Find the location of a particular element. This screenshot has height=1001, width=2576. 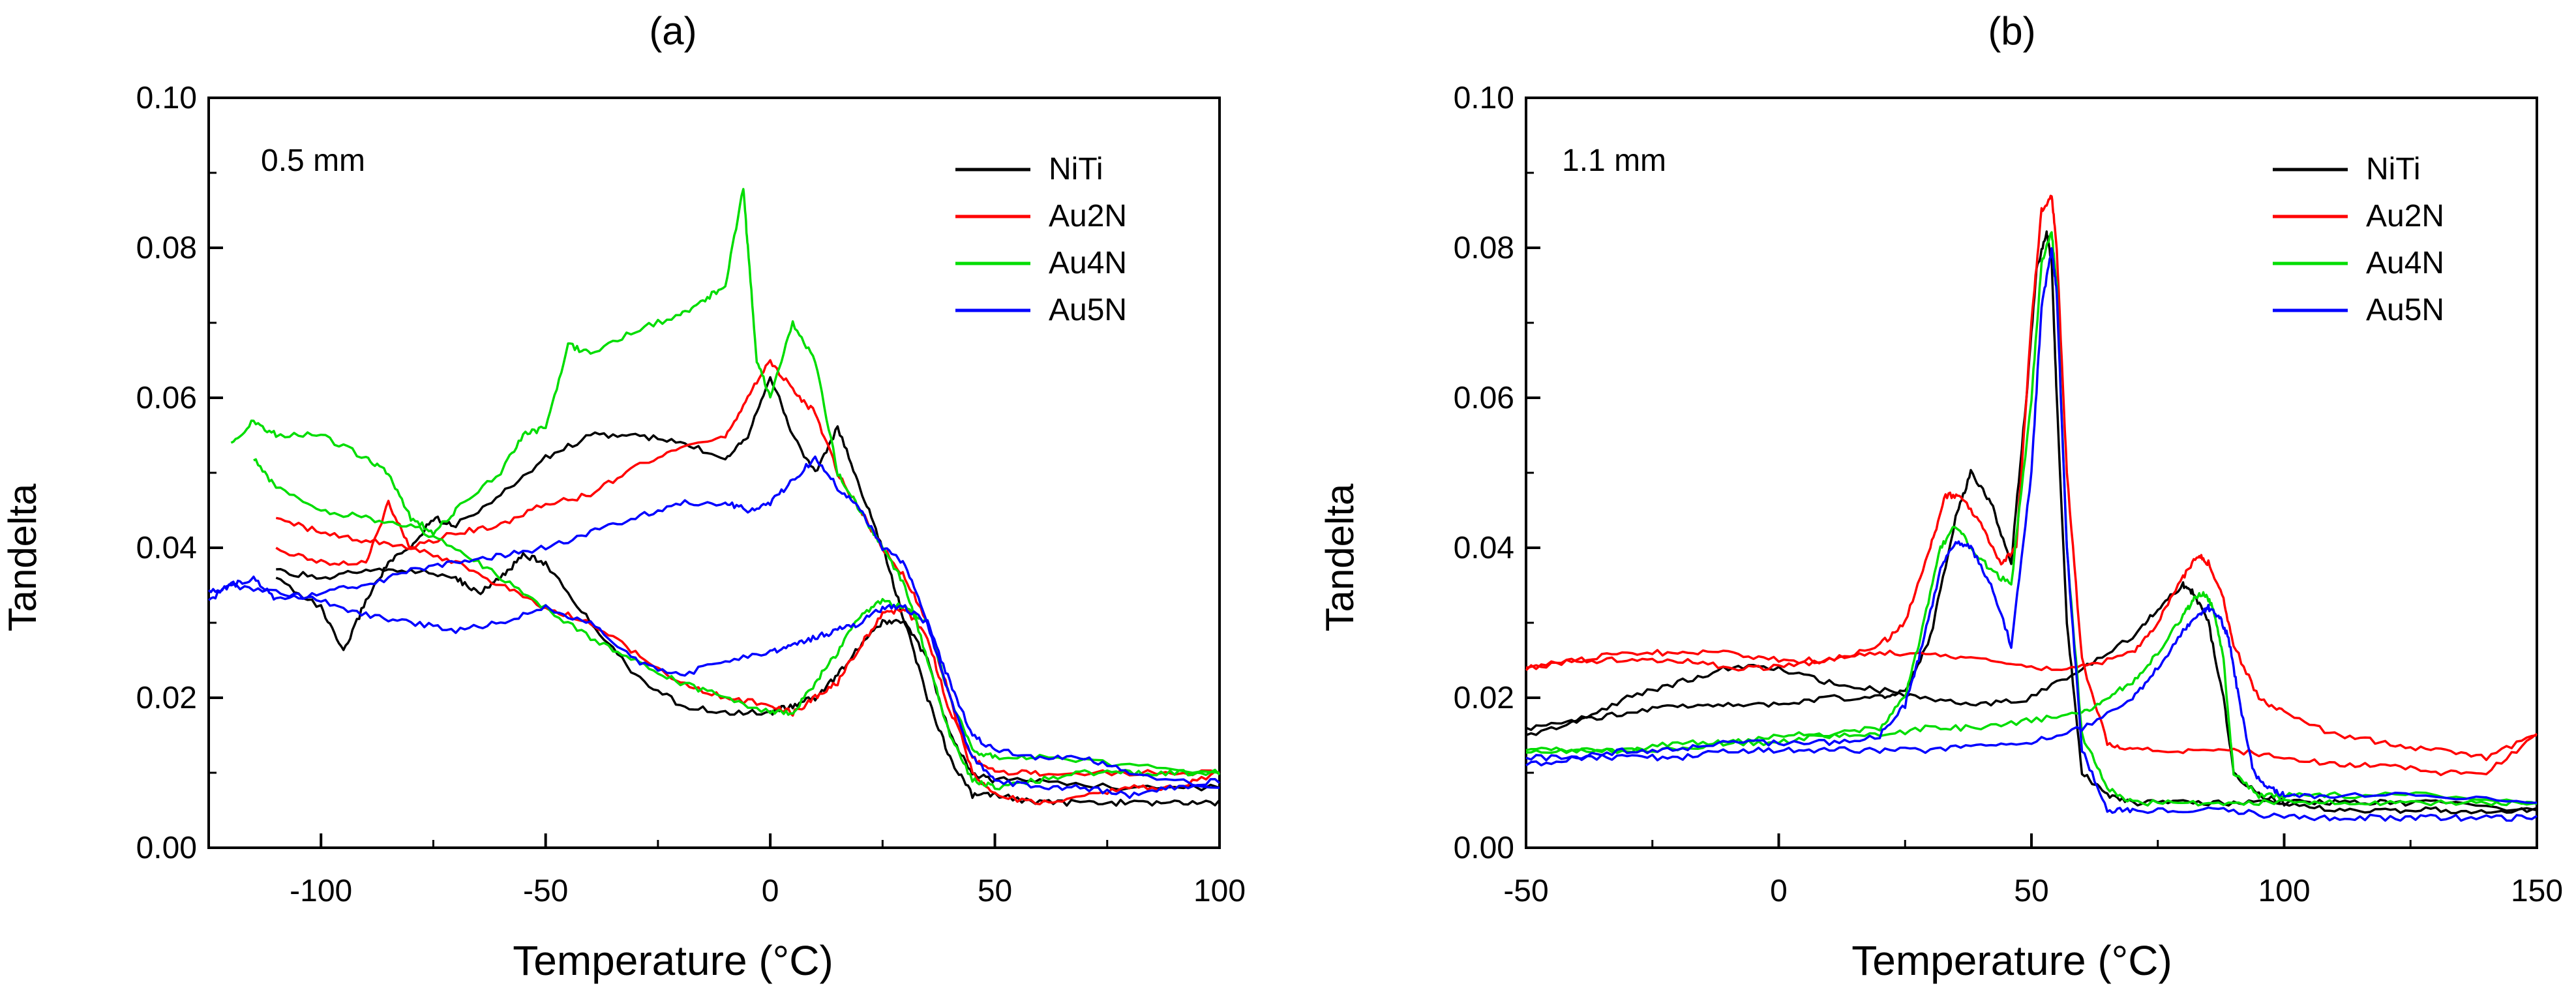

legend-b-label-niti: NiTi is located at coordinates (2393, 169).